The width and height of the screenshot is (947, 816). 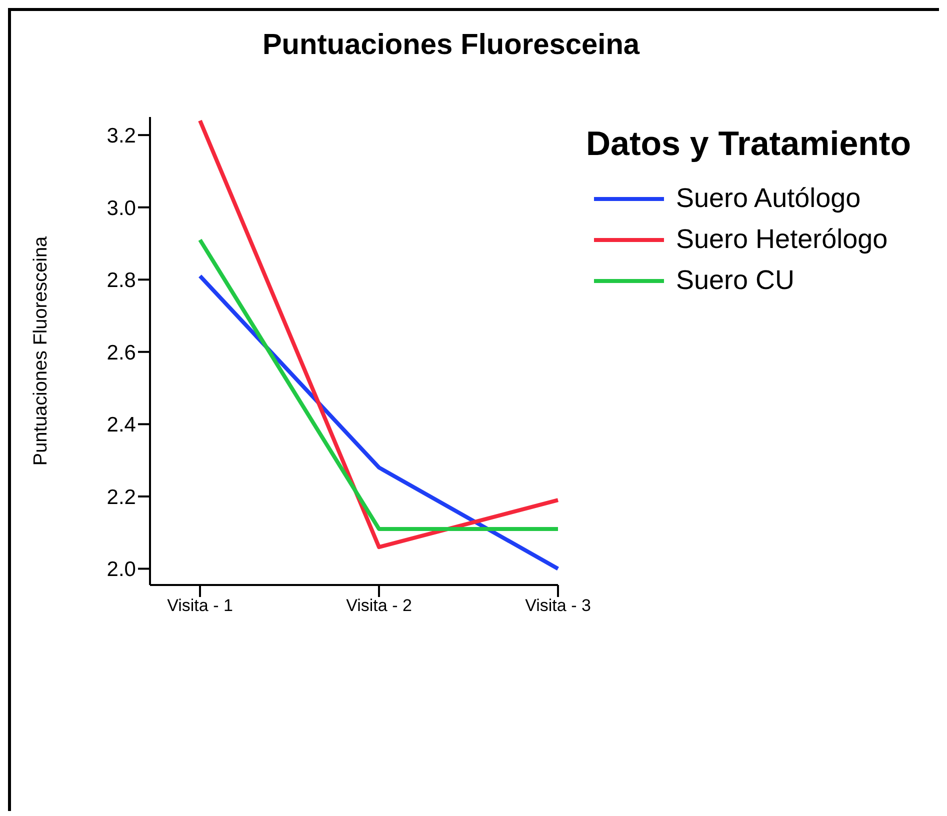 What do you see at coordinates (200, 606) in the screenshot?
I see `x-tick-label: Visita - 1` at bounding box center [200, 606].